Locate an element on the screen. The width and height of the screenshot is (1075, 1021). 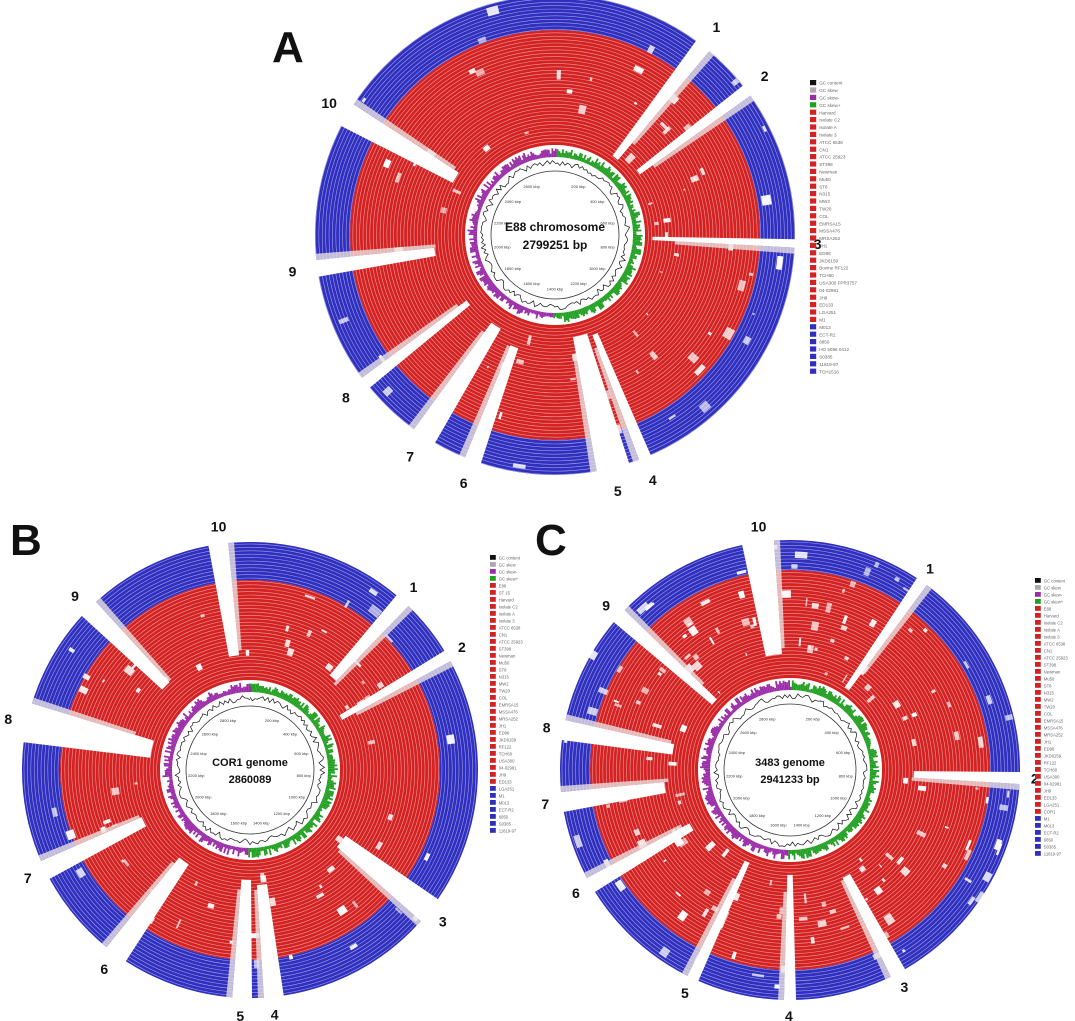
legend-label: GC skew+ is located at coordinates (830, 105).